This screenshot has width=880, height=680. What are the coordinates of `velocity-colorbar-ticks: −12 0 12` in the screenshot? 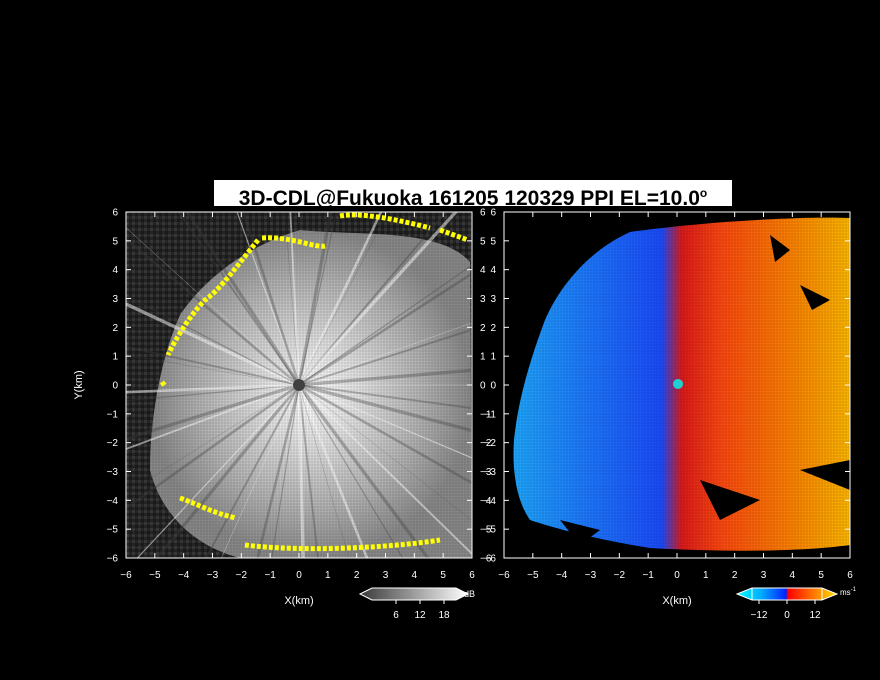 It's located at (786, 610).